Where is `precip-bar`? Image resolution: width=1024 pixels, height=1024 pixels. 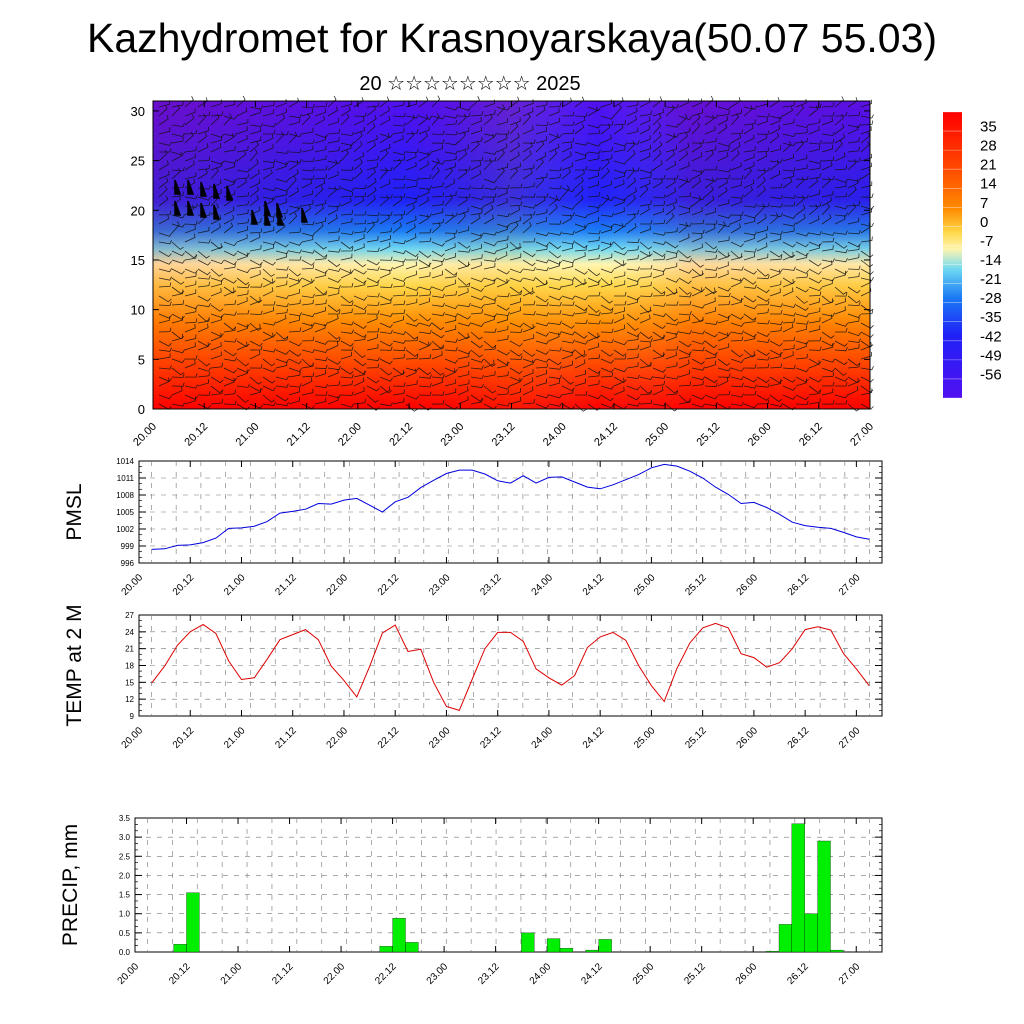
precip-bar is located at coordinates (811, 933).